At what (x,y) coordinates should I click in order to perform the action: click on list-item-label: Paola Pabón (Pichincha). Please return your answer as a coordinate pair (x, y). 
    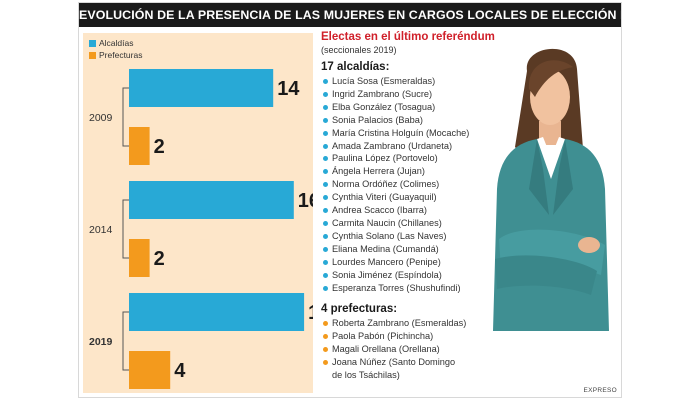
    Looking at the image, I should click on (383, 335).